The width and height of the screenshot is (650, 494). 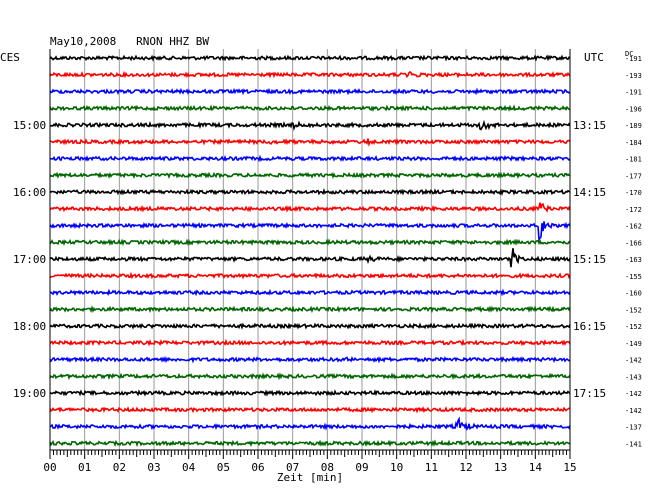 I want to click on x-tick-label: 10, so click(x=396, y=467).